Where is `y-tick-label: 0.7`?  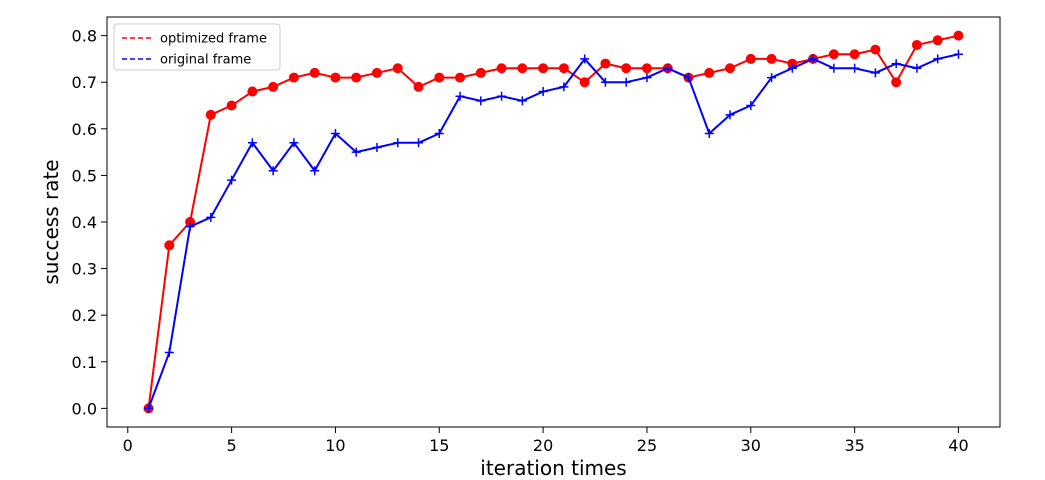
y-tick-label: 0.7 is located at coordinates (84, 82).